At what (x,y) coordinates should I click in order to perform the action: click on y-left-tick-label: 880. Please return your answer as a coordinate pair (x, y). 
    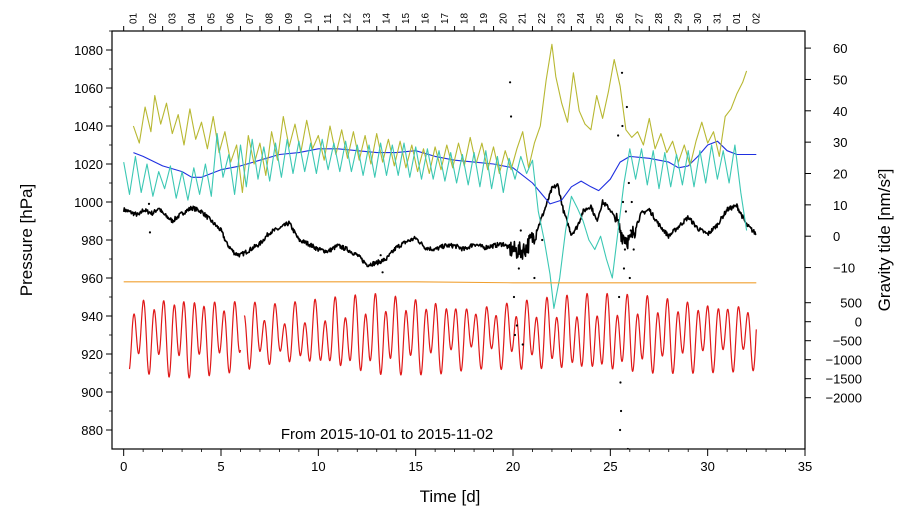
    Looking at the image, I should click on (92, 430).